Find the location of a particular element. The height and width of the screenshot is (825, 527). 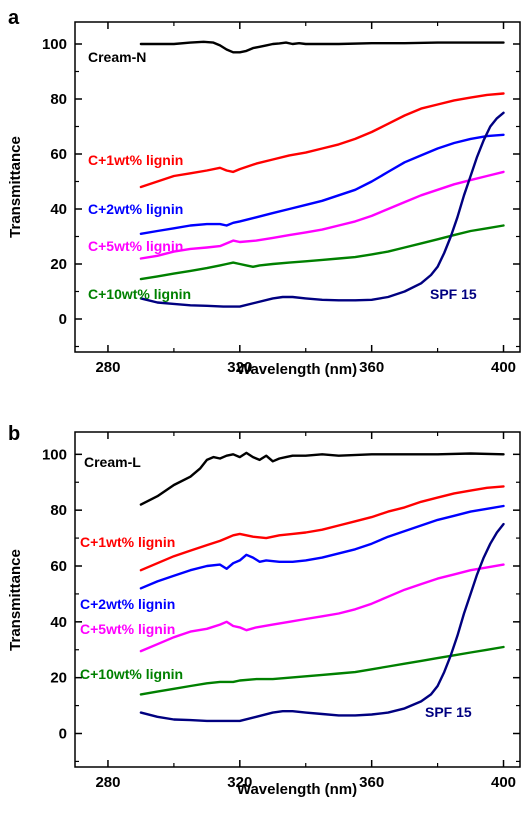

panel-b-label-spf15: SPF 15 is located at coordinates (448, 712).